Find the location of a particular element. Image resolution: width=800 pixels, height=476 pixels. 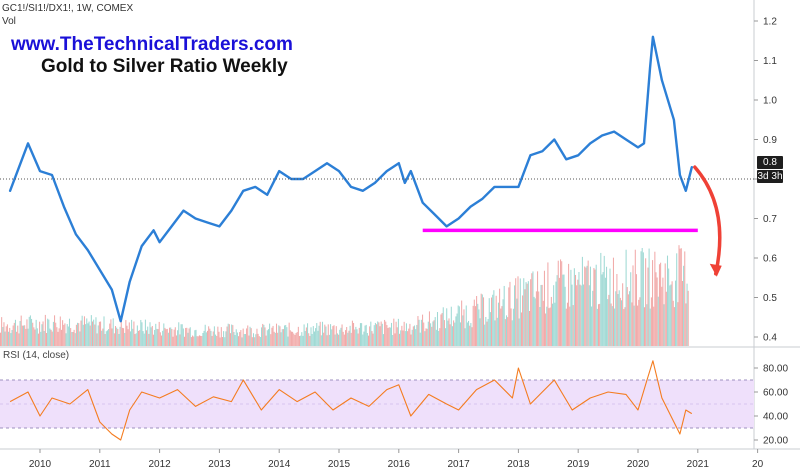

price-tick-label: 0.6 is located at coordinates (770, 259).